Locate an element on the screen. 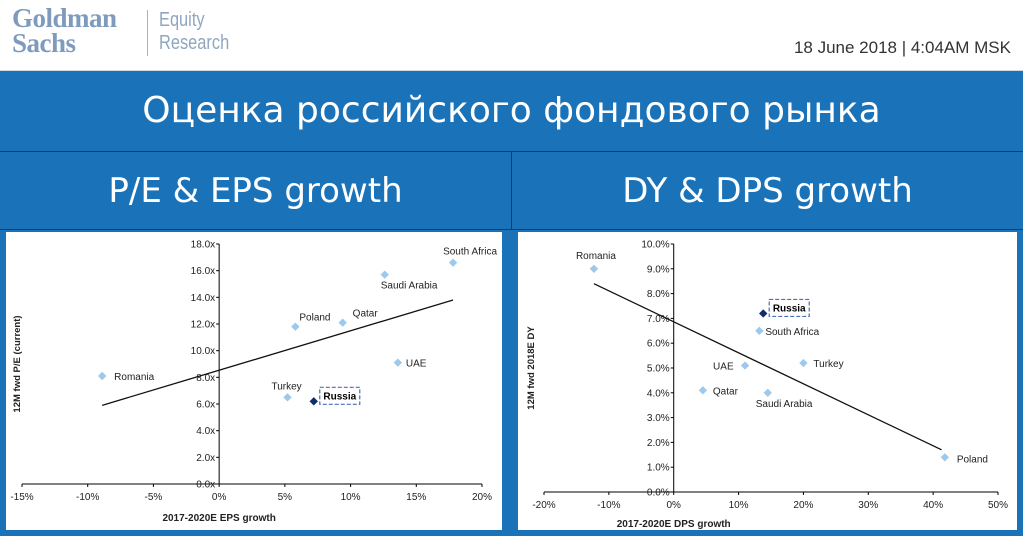  equity-research-label: Equity Research is located at coordinates (194, 32).